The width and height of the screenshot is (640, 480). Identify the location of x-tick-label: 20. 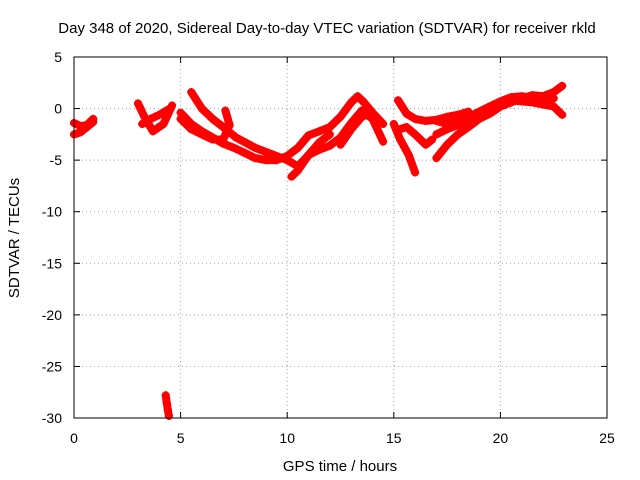
(501, 438).